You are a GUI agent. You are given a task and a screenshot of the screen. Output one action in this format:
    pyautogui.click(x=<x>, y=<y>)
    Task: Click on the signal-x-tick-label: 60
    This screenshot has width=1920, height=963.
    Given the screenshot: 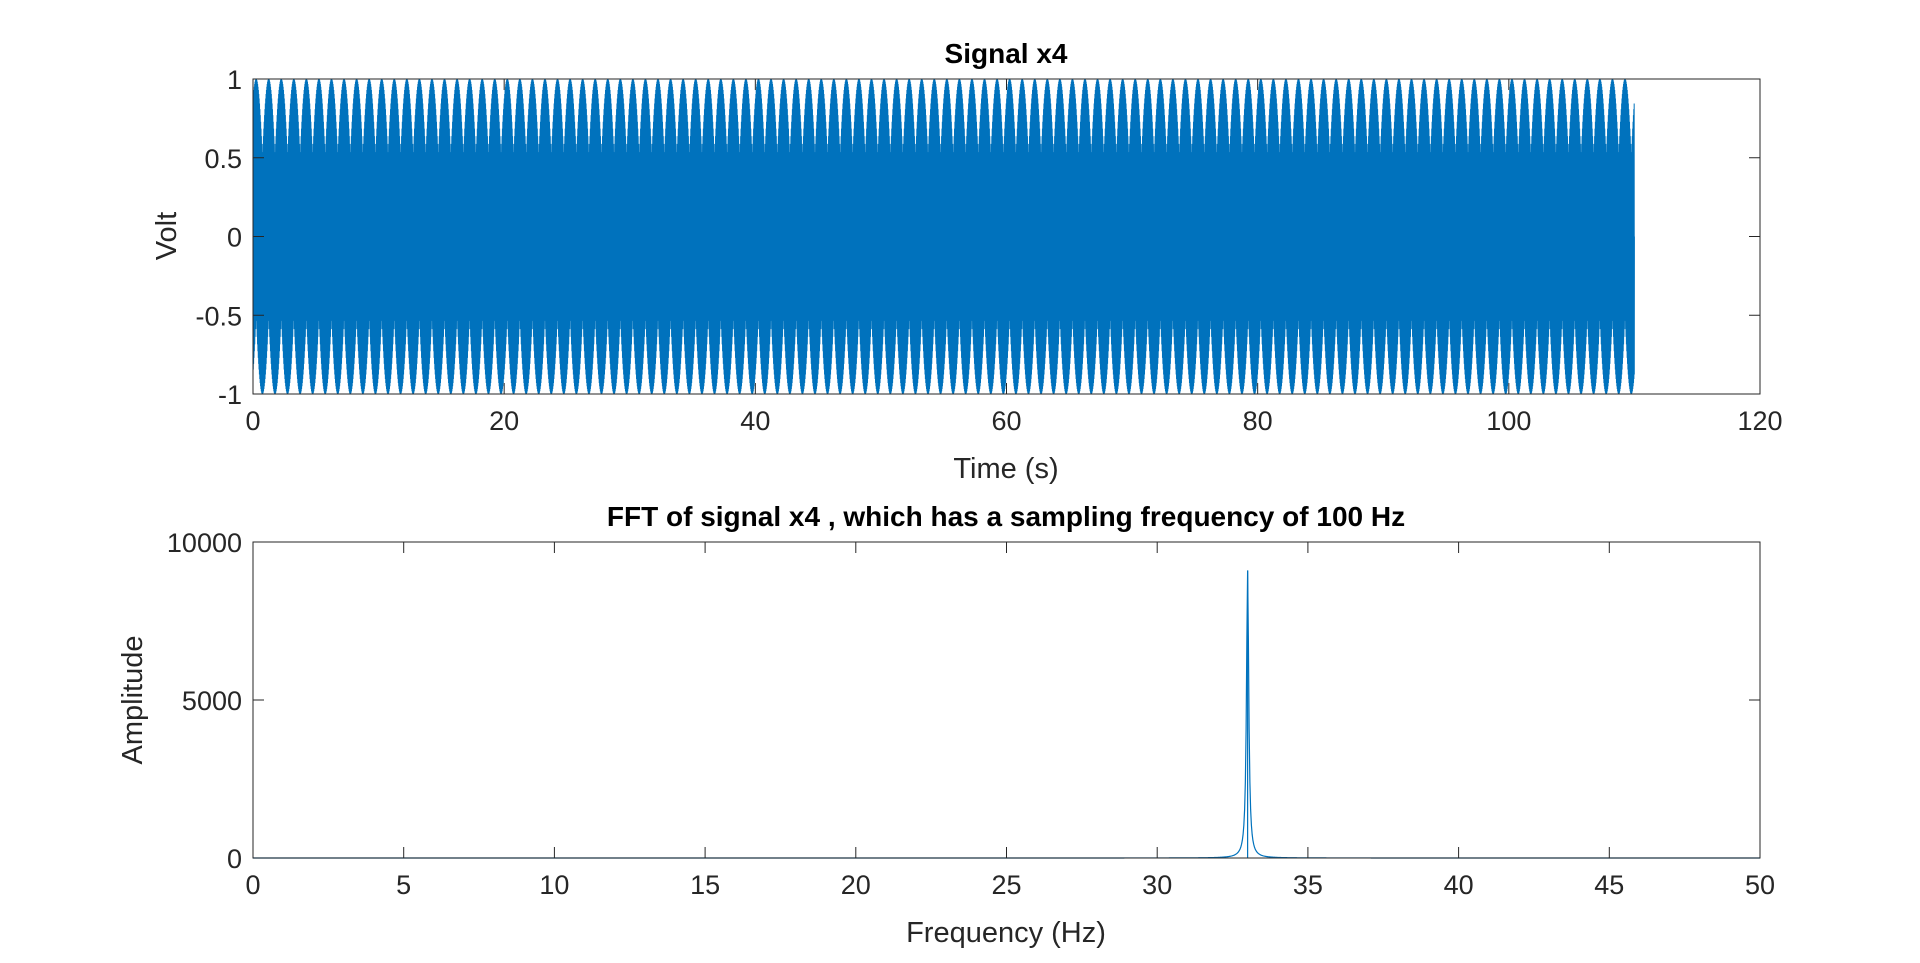 What is the action you would take?
    pyautogui.click(x=1006, y=421)
    